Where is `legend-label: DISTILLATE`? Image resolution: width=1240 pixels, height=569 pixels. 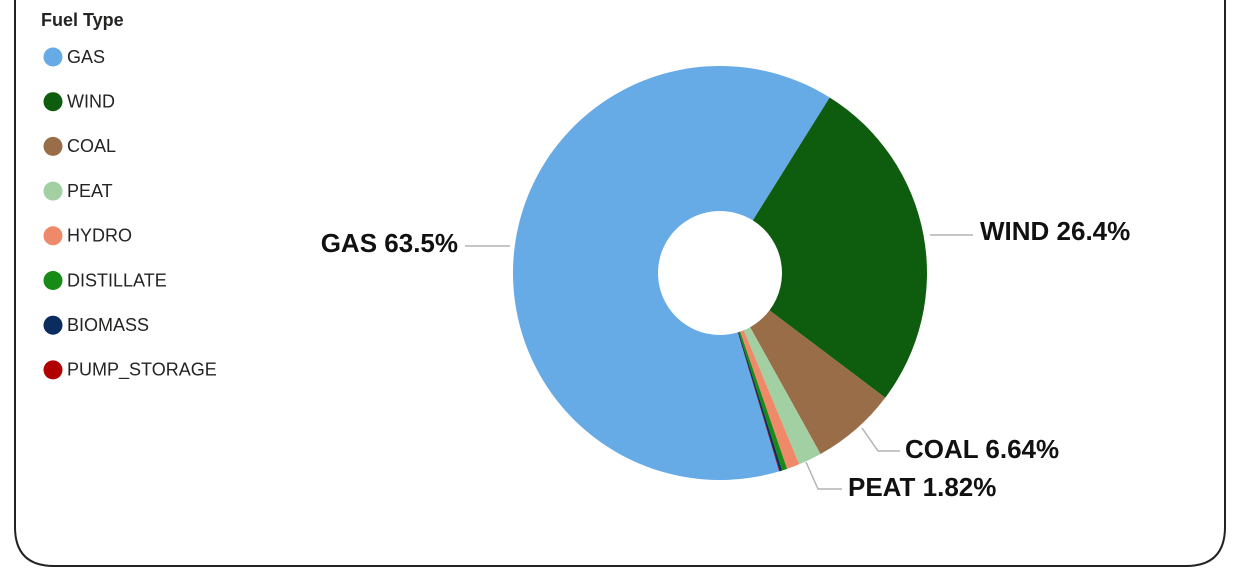 legend-label: DISTILLATE is located at coordinates (117, 280).